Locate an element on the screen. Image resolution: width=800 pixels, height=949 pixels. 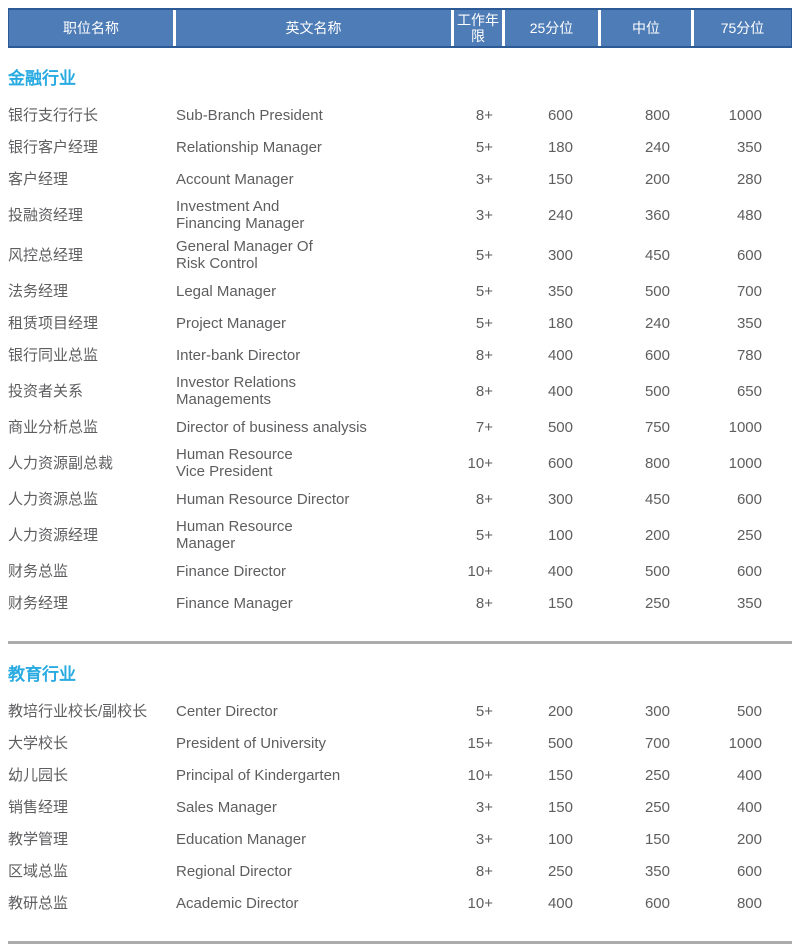
cell-position-en: Legal Manager is located at coordinates (226, 291).